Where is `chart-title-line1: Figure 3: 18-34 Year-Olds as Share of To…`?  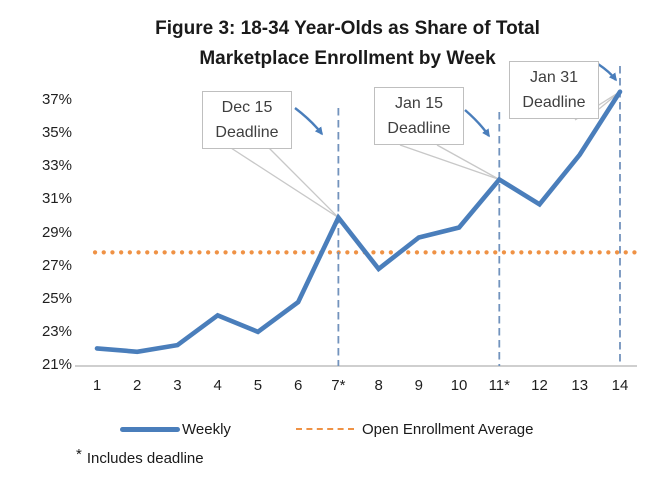 chart-title-line1: Figure 3: 18-34 Year-Olds as Share of To… is located at coordinates (347, 28).